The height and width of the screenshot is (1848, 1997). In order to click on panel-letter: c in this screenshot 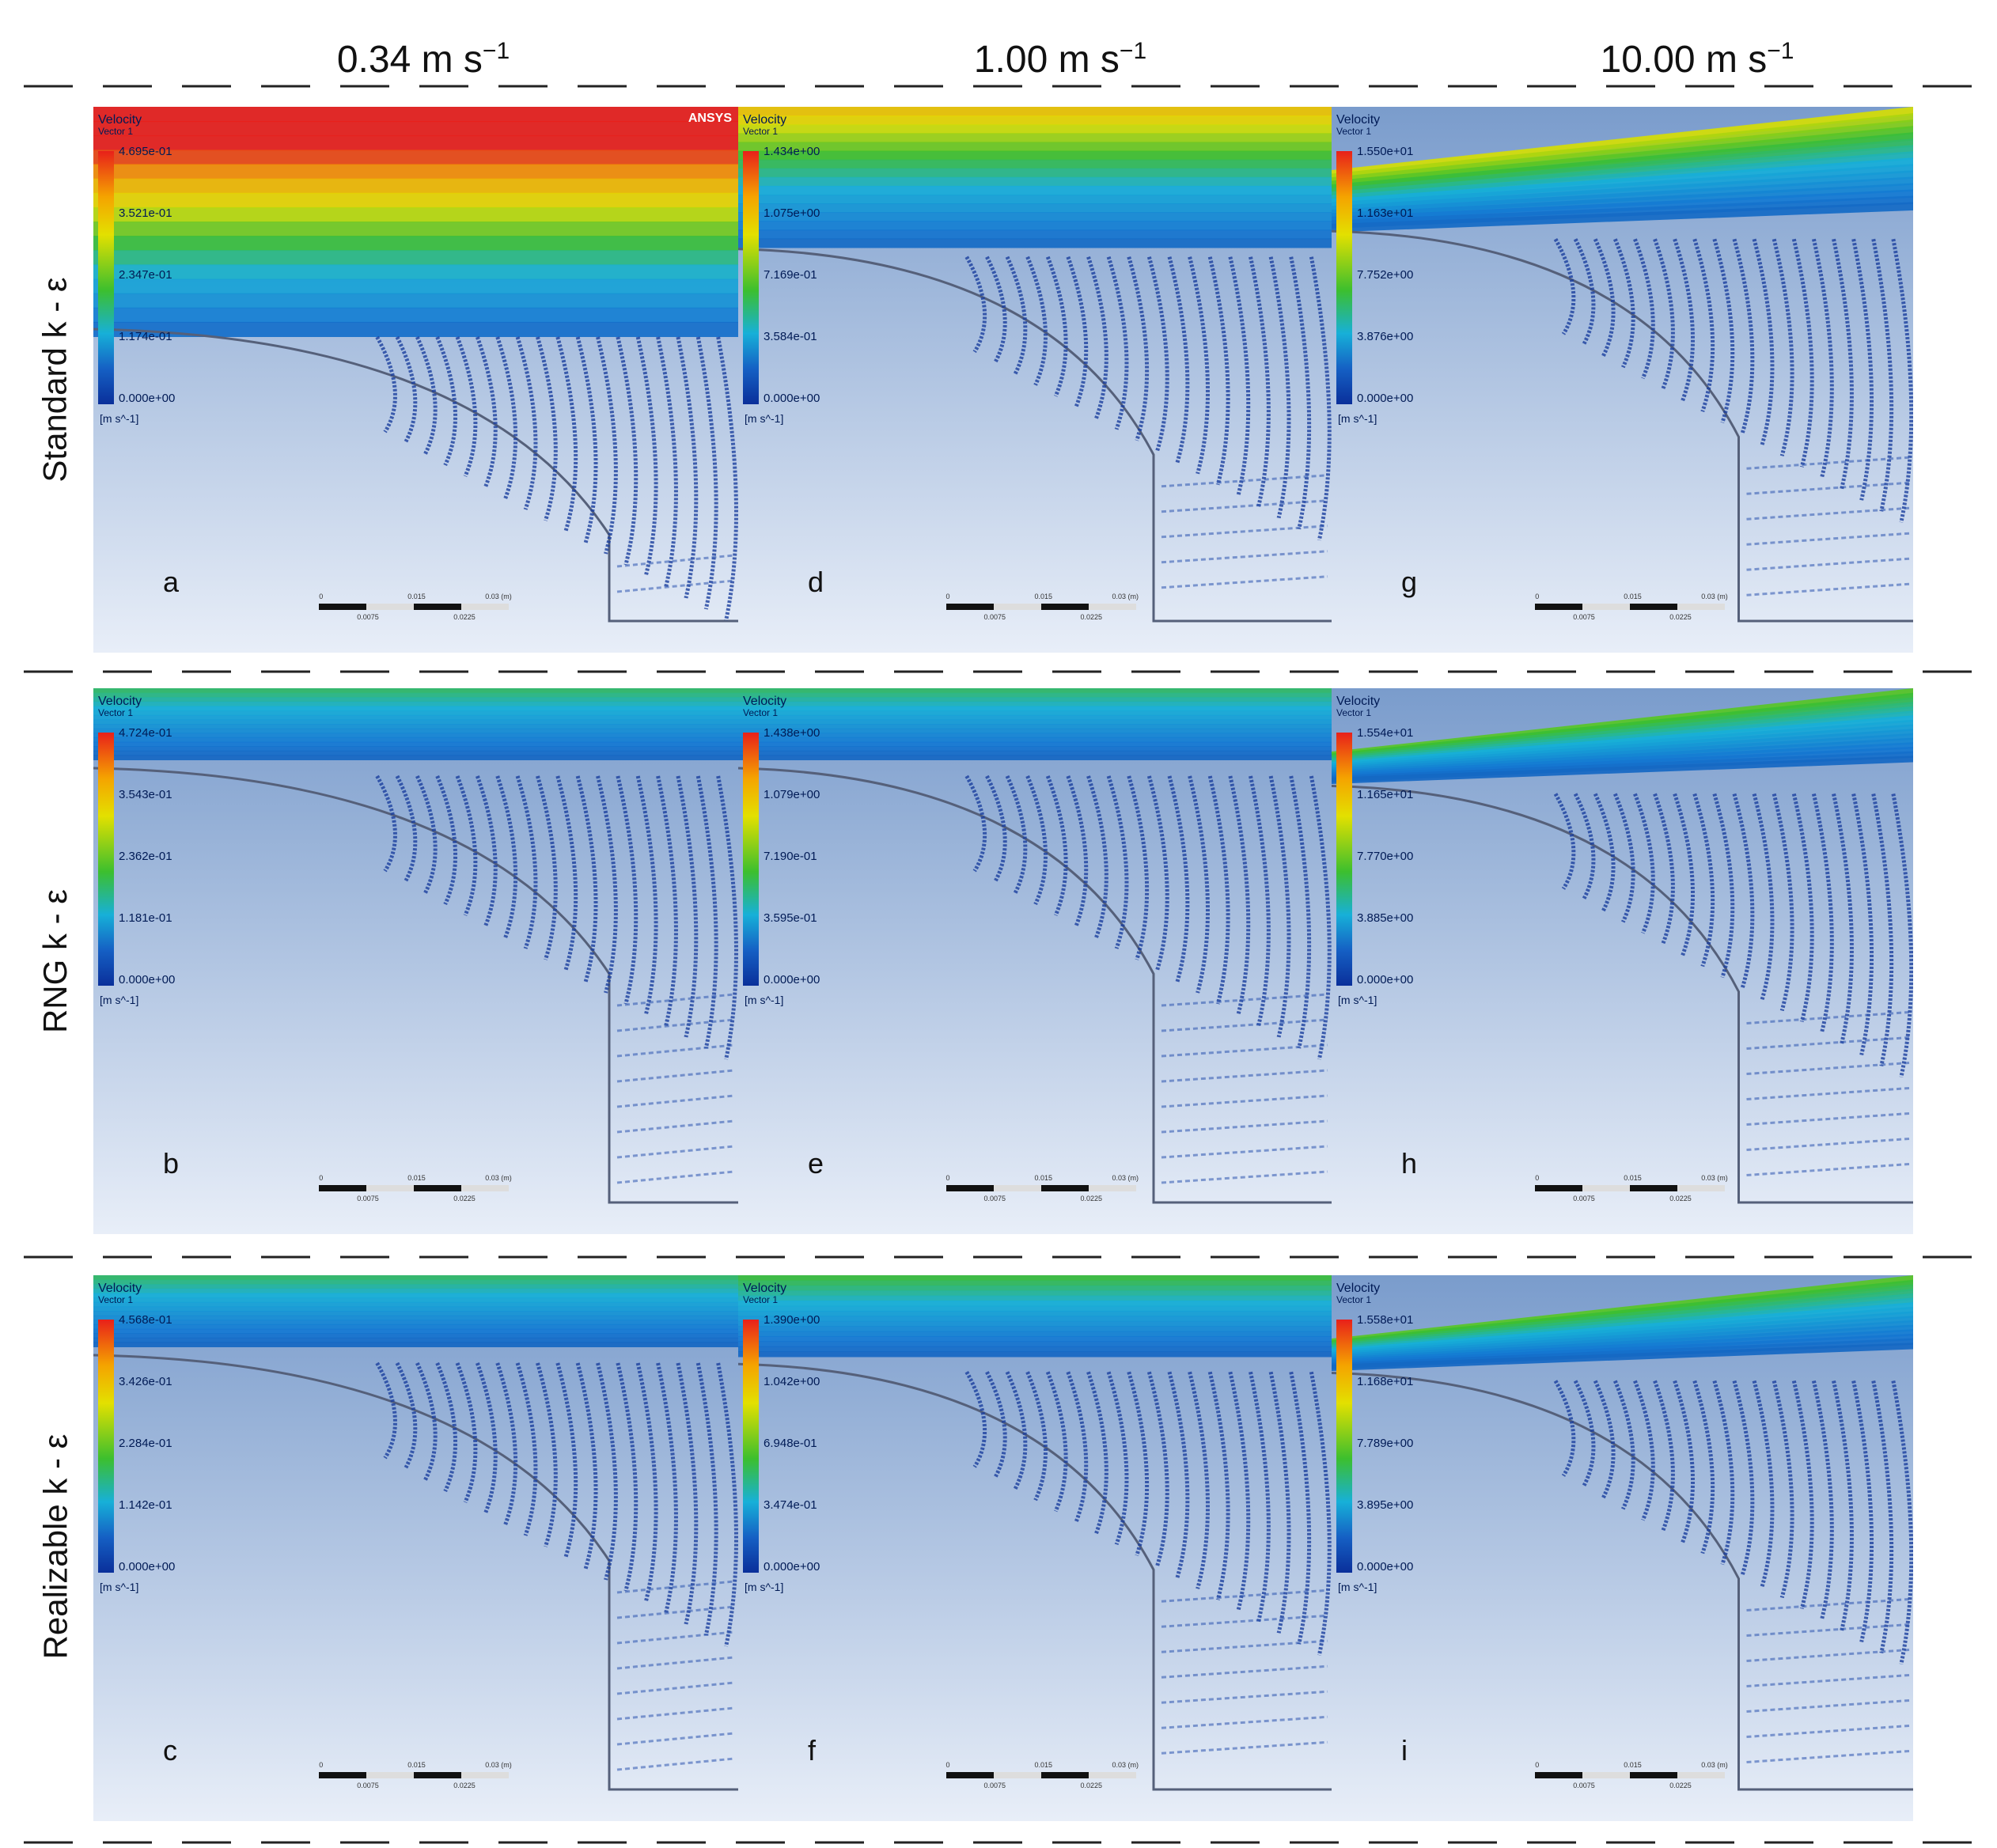, I will do `click(170, 1751)`.